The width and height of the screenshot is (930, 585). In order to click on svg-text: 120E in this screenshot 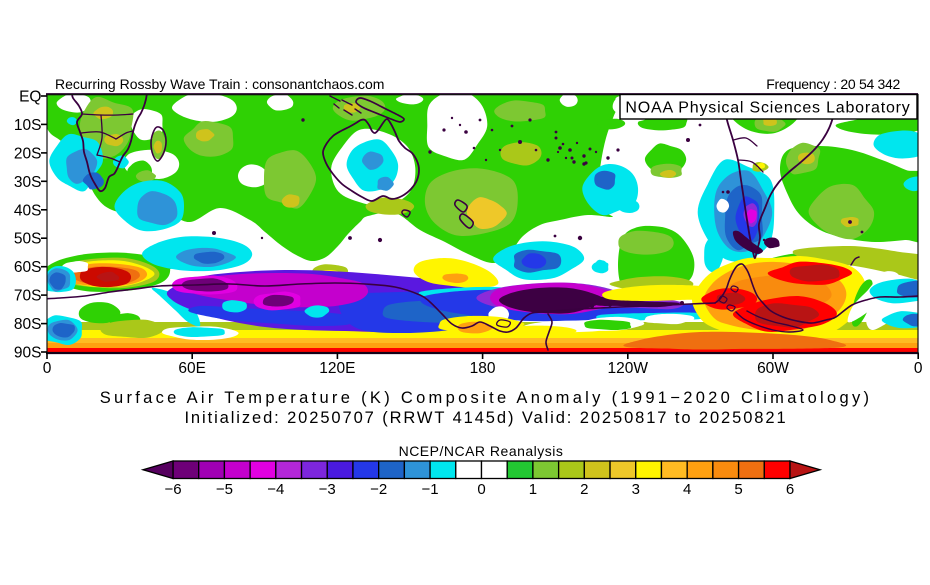, I will do `click(337, 368)`.